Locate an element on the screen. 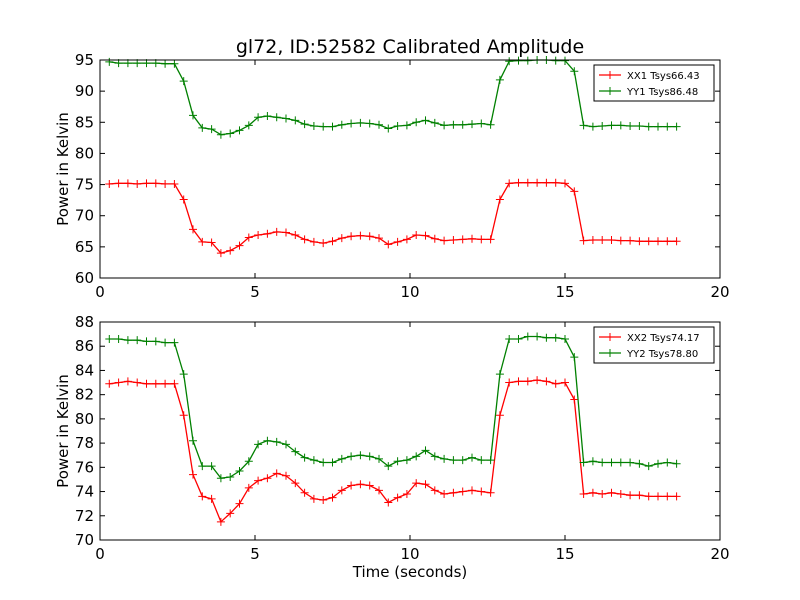  y-tick-label: 72 is located at coordinates (84, 516).